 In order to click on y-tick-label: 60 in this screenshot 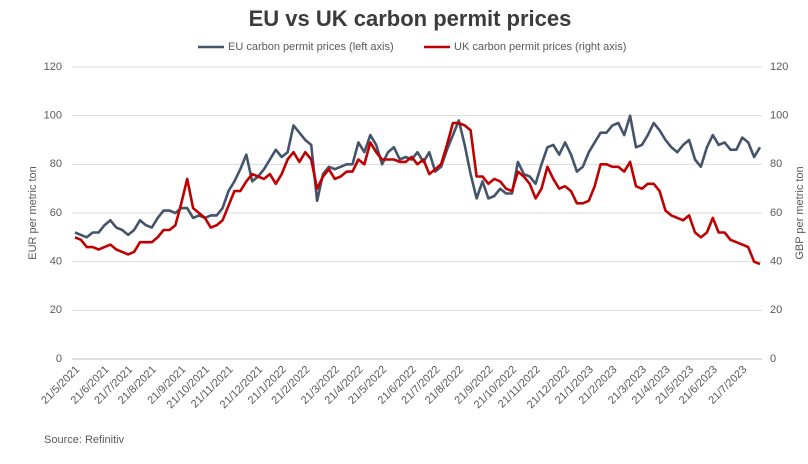, I will do `click(56, 213)`.